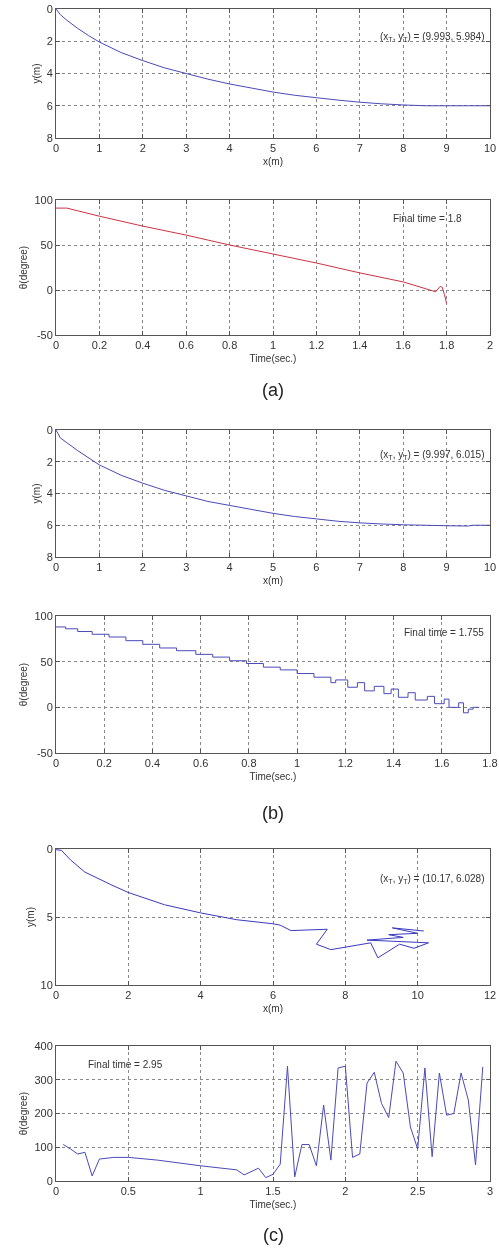 This screenshot has height=1250, width=499. What do you see at coordinates (128, 1191) in the screenshot?
I see `x-tick-label: 0.5` at bounding box center [128, 1191].